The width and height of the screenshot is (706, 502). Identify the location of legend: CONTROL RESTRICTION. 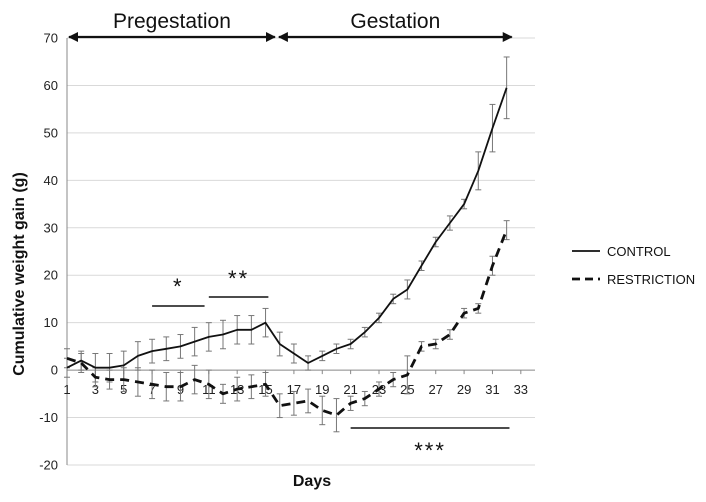
(633, 265).